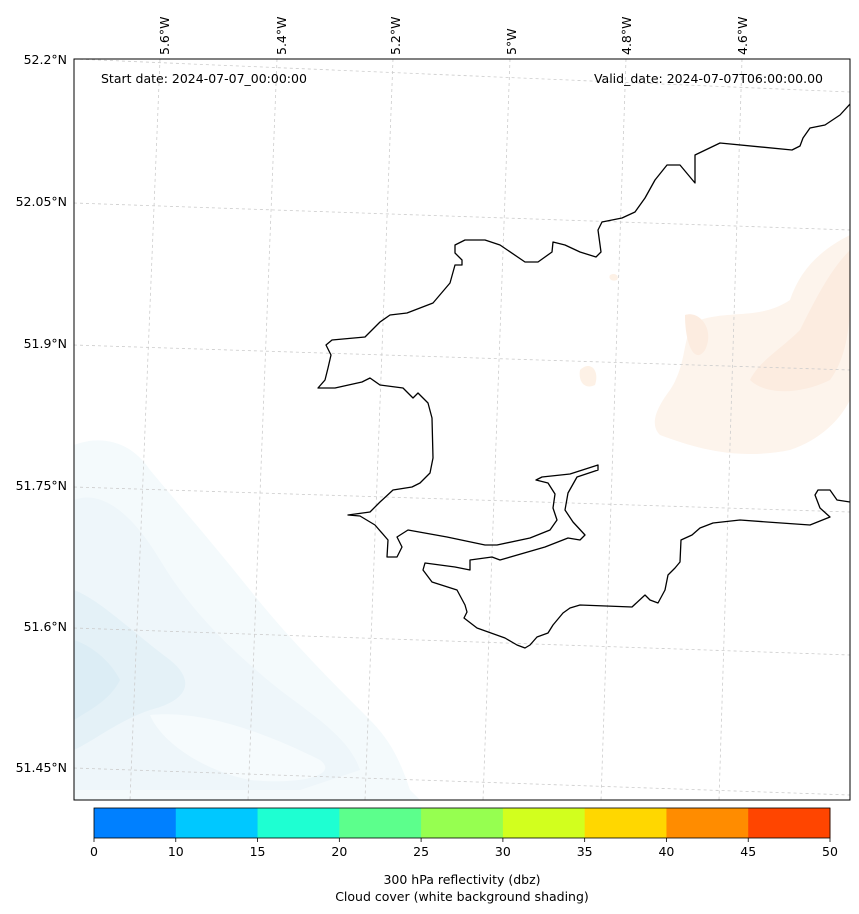 This screenshot has height=914, width=859. I want to click on colorbar-tick-label: 10, so click(176, 851).